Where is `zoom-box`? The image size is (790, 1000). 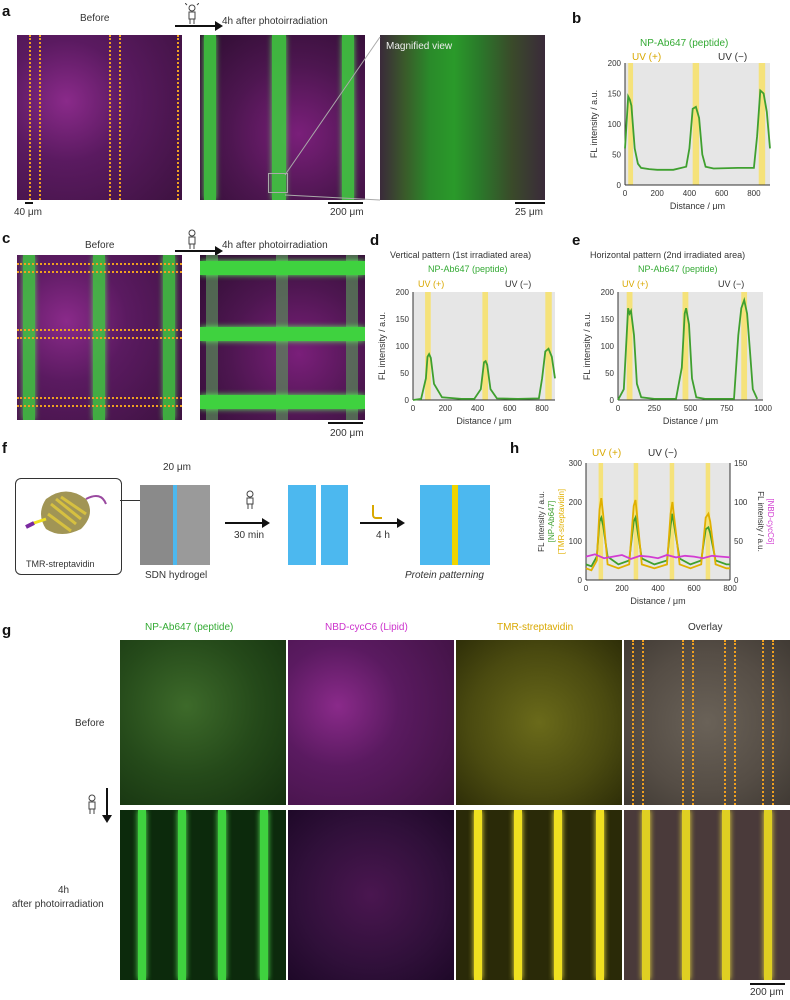 zoom-box is located at coordinates (278, 183).